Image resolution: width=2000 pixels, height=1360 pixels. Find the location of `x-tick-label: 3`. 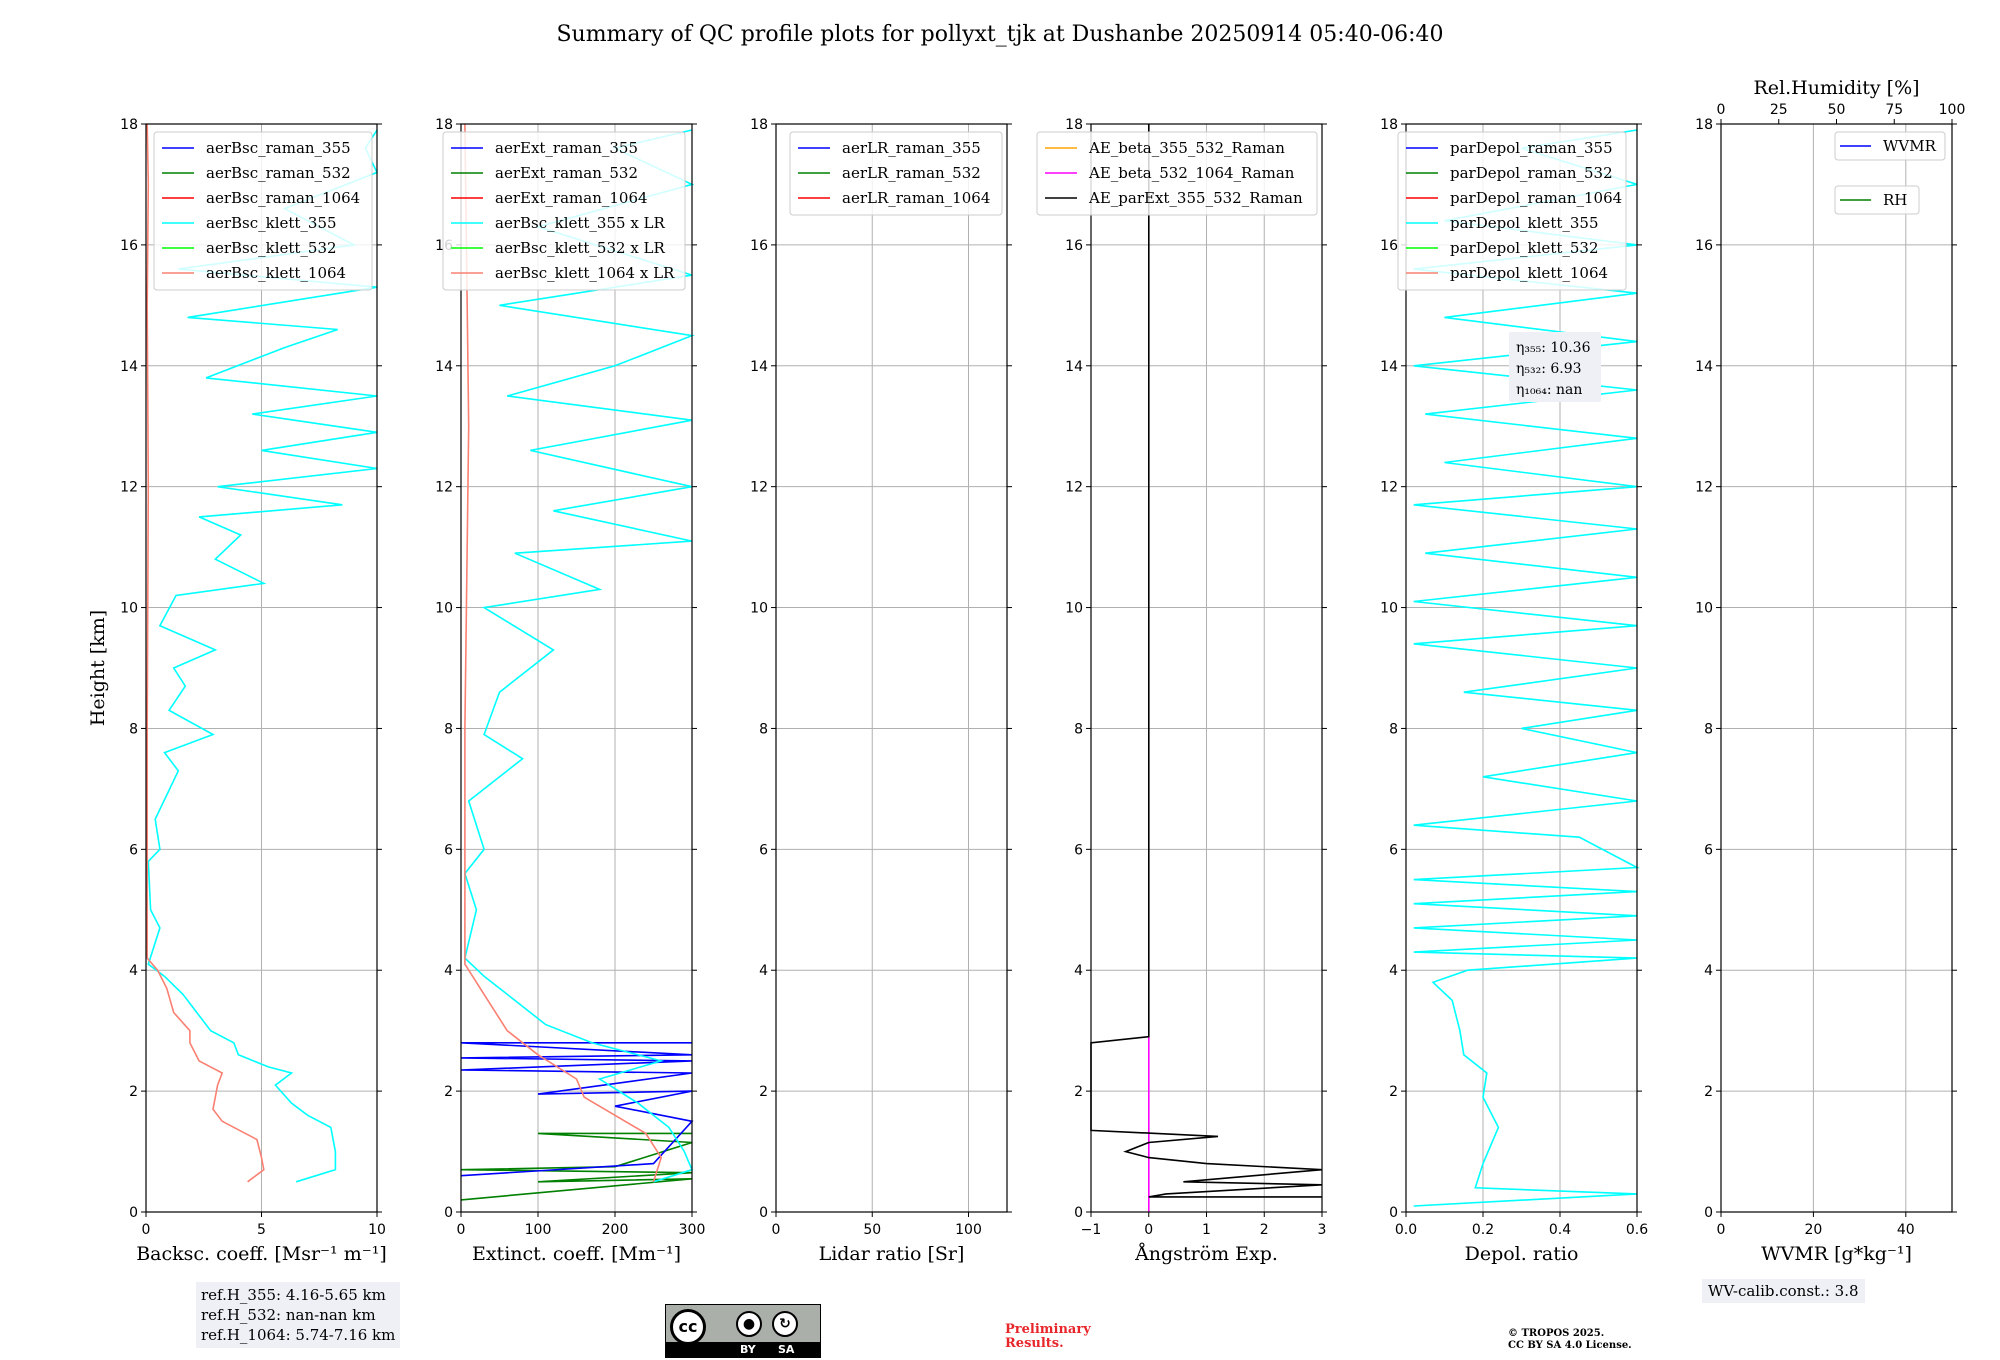

x-tick-label: 3 is located at coordinates (1322, 1230).